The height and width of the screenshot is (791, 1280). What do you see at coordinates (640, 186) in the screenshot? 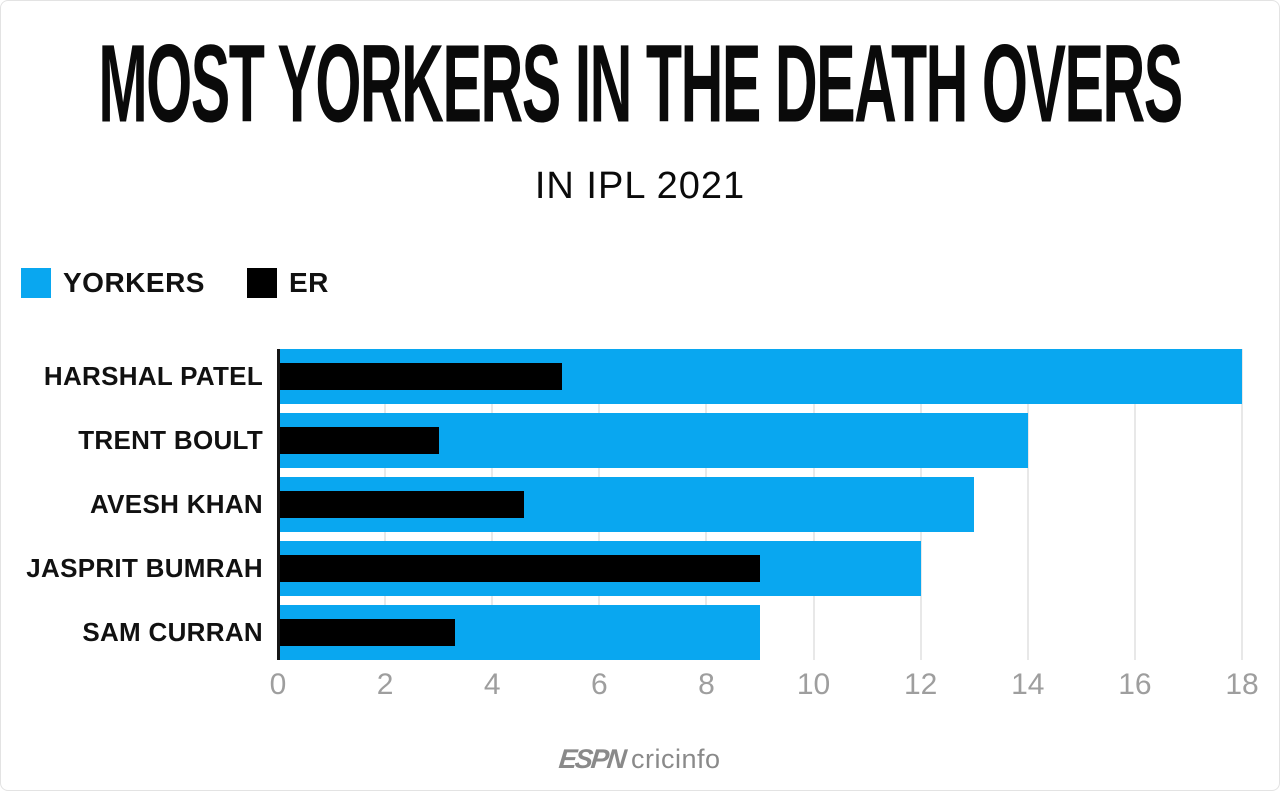
I see `chart-subtitle: IN IPL 2021` at bounding box center [640, 186].